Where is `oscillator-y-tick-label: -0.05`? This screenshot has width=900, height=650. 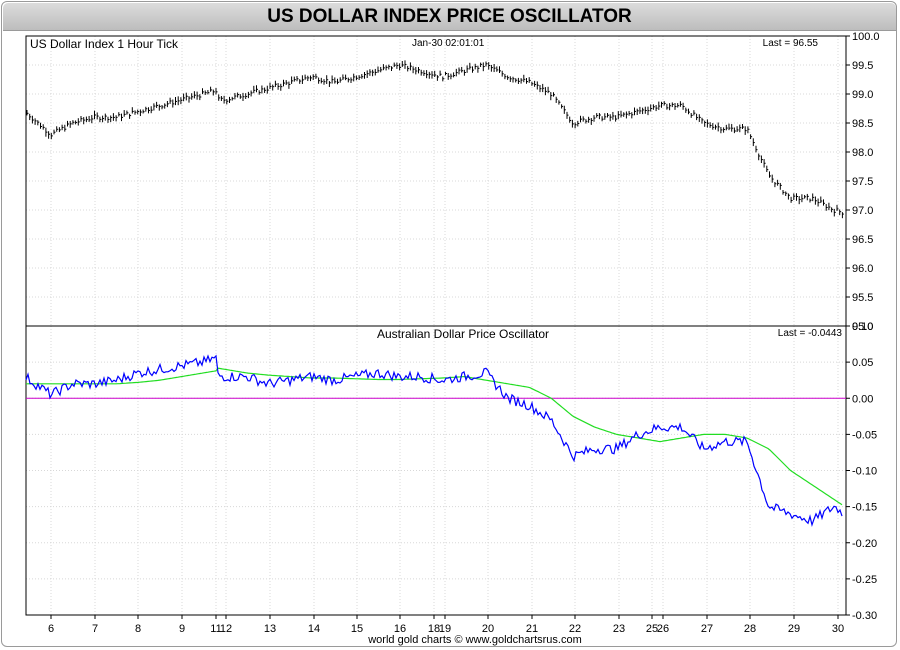
oscillator-y-tick-label: -0.05 is located at coordinates (864, 435).